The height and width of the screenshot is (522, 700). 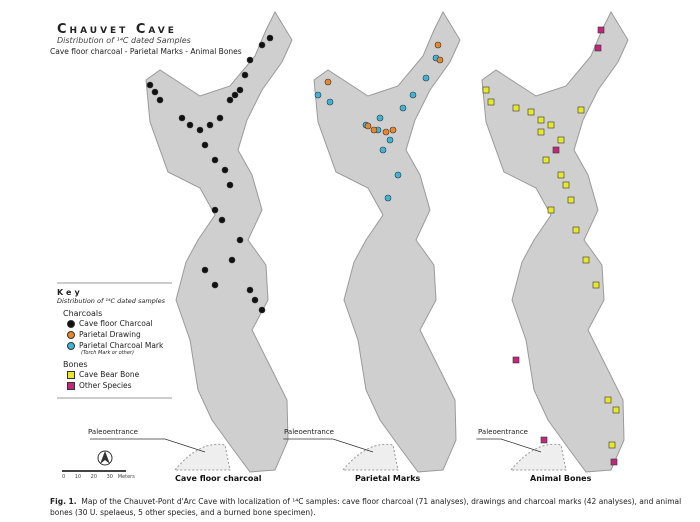 I want to click on legend-item: Parietal Charcoal Mark, so click(x=119, y=345).